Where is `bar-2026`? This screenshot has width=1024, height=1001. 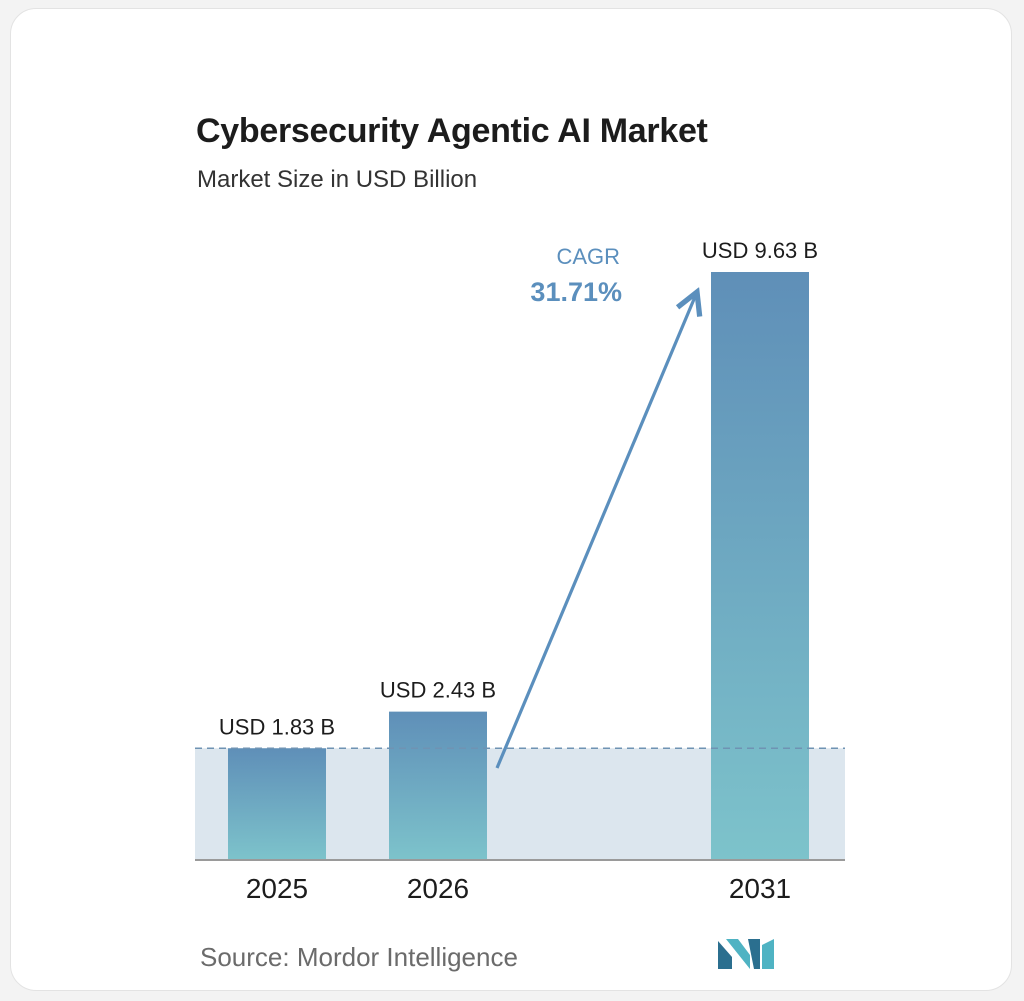
bar-2026 is located at coordinates (438, 785).